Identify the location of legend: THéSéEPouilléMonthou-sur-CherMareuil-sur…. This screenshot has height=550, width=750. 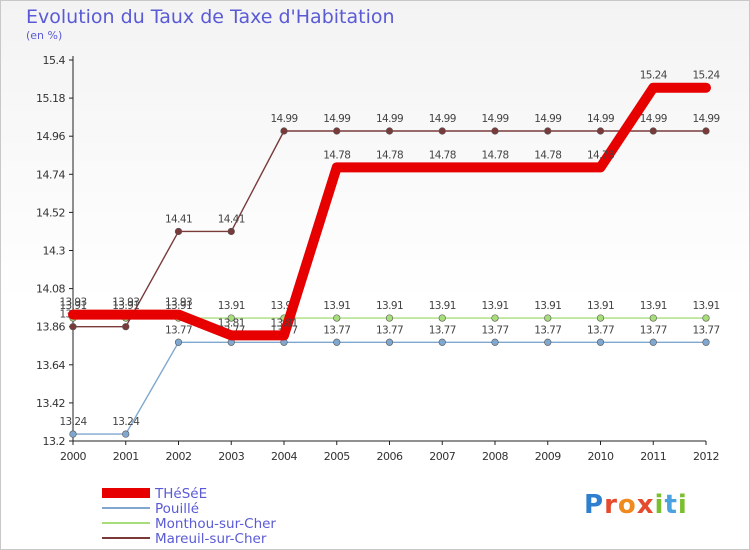
(189, 516).